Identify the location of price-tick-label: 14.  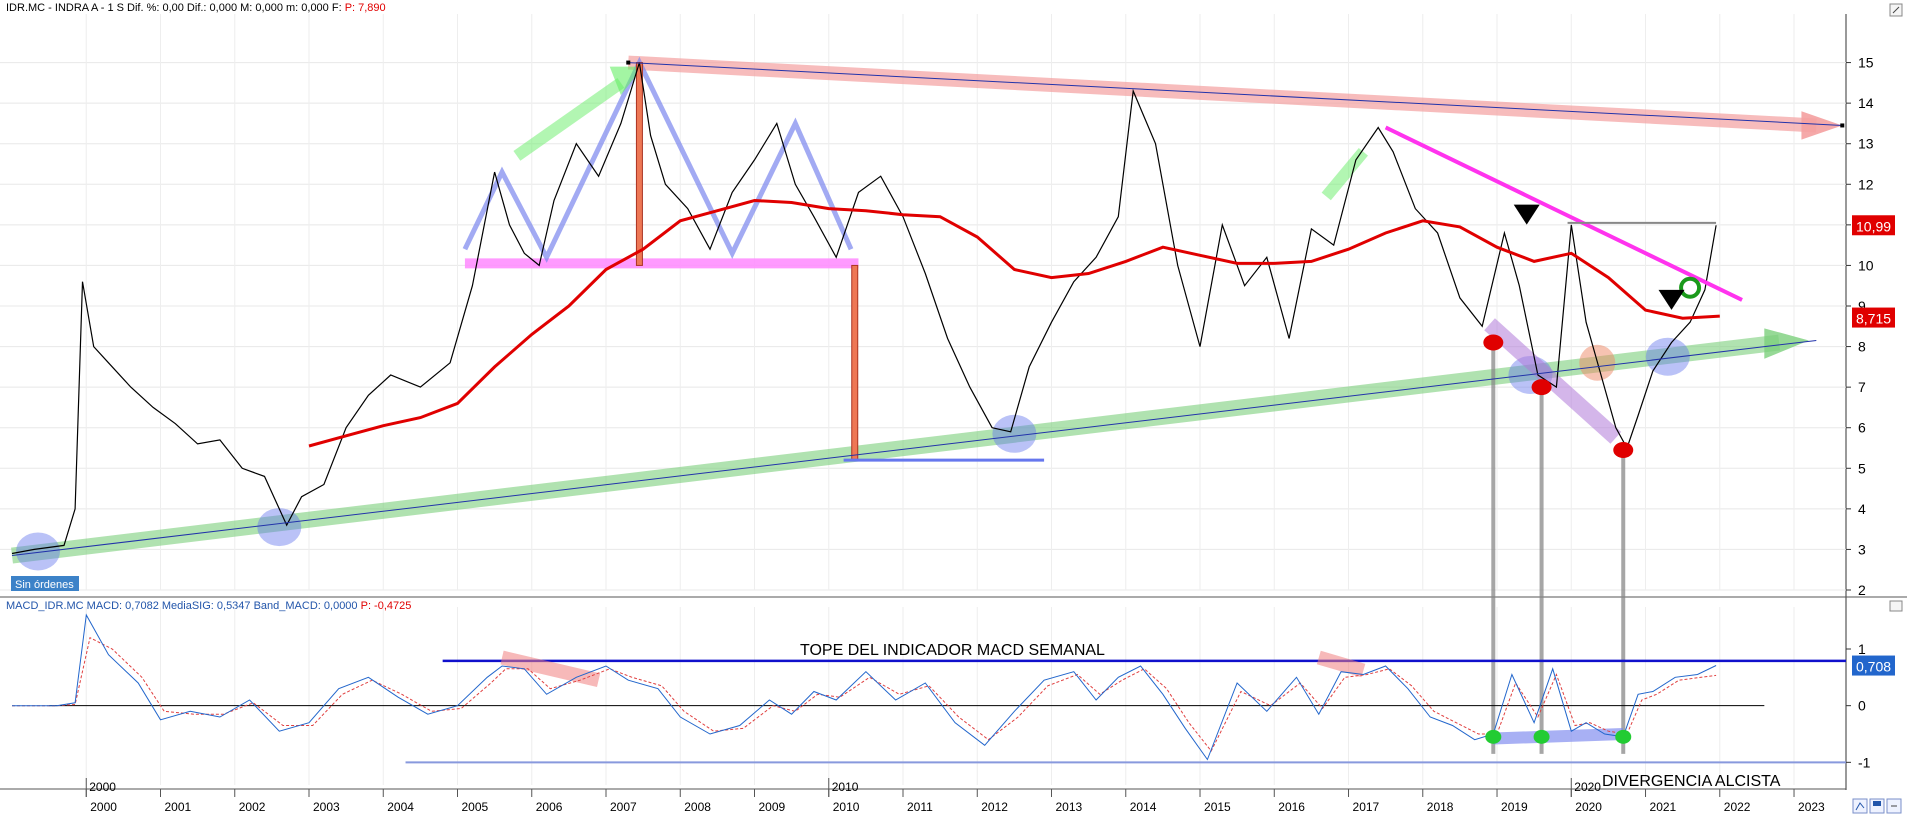
(1866, 103).